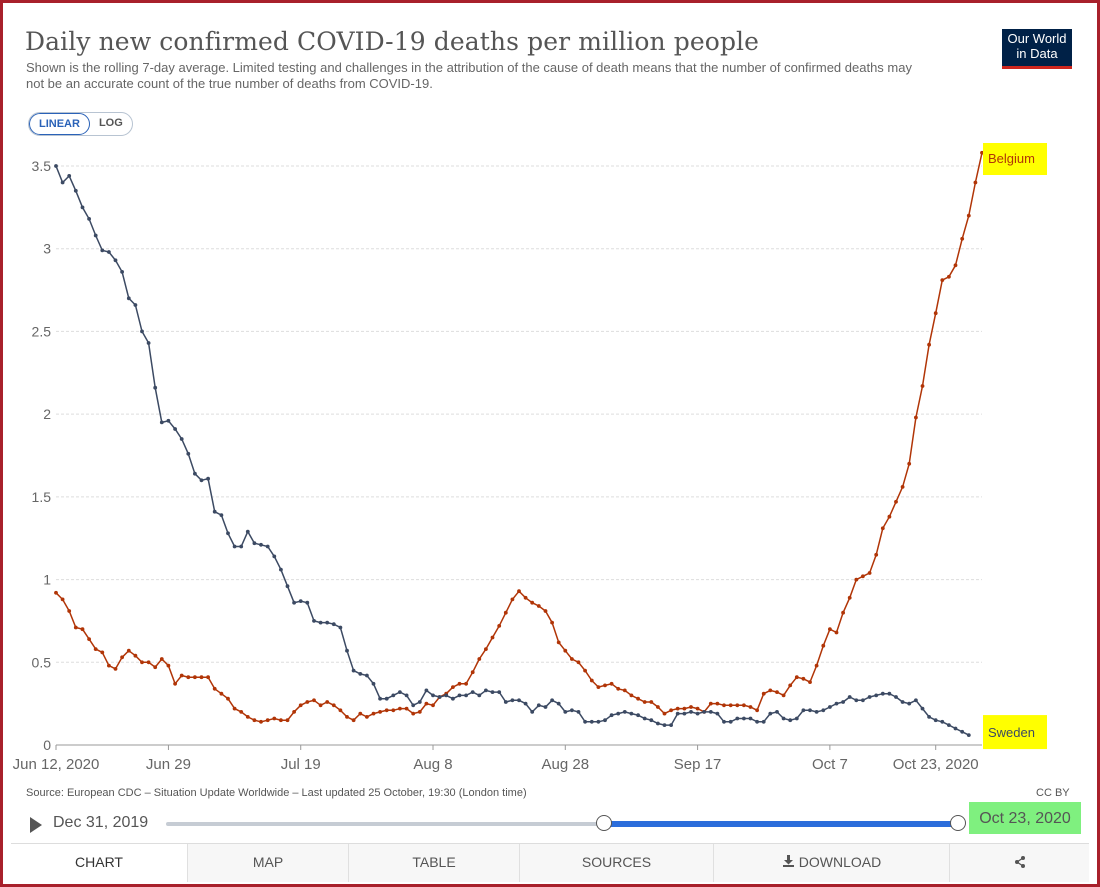 This screenshot has width=1100, height=887. I want to click on timeline-start-handle, so click(604, 823).